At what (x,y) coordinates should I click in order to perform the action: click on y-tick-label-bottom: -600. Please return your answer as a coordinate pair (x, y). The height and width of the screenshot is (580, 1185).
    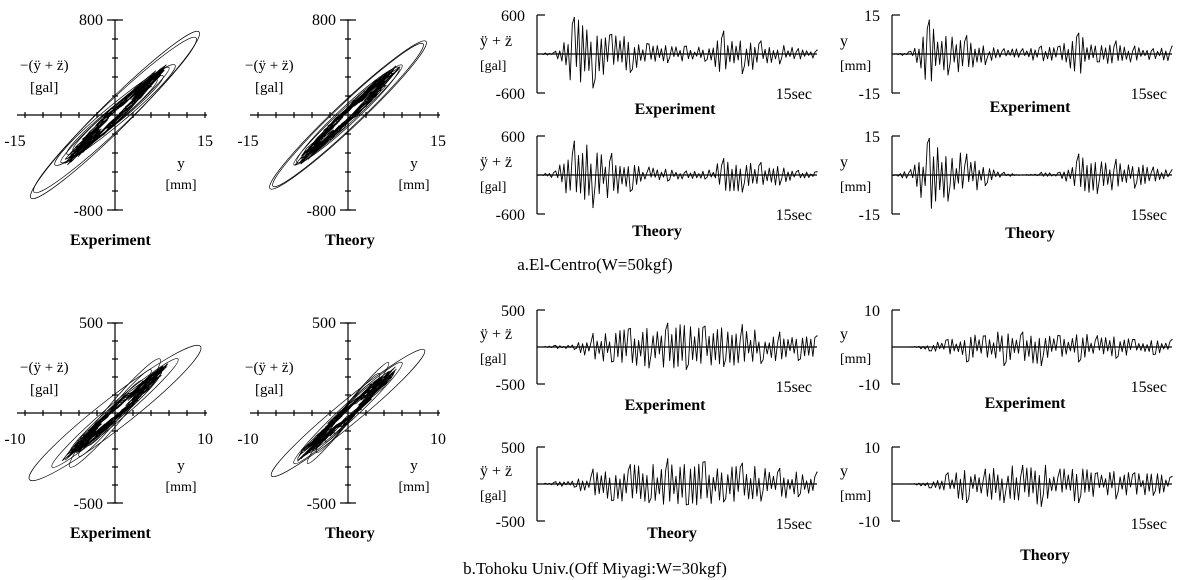
    Looking at the image, I should click on (510, 94).